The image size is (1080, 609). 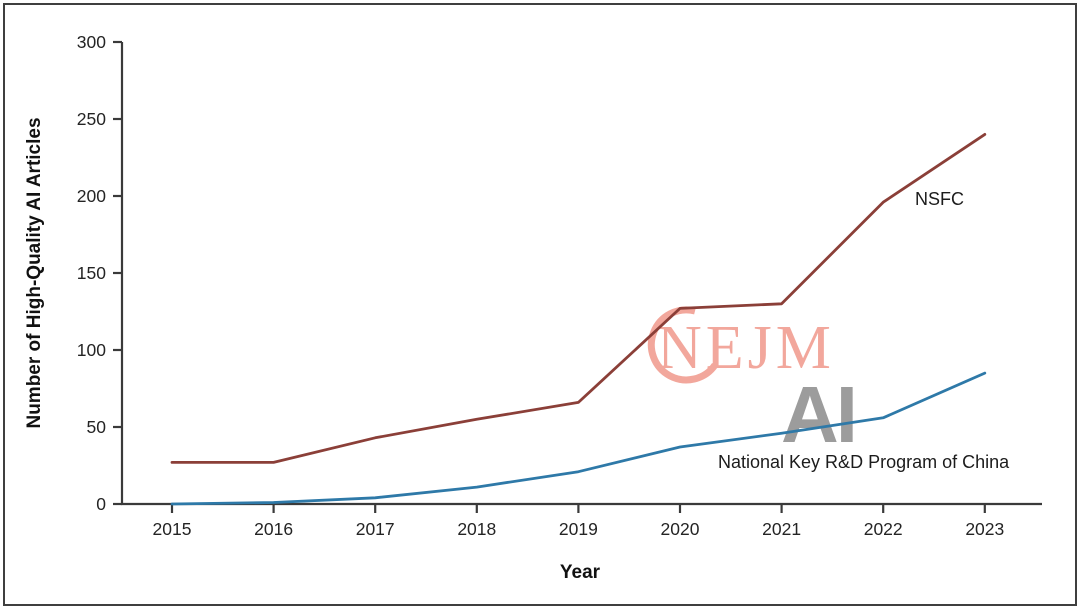 I want to click on x-tick-label: 2015, so click(x=172, y=529).